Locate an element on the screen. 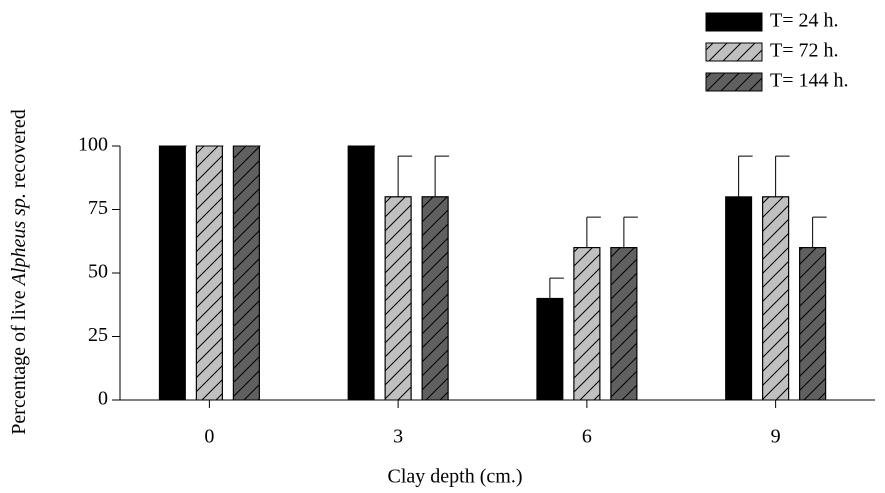  legend-label: T= 24 h. is located at coordinates (804, 21).